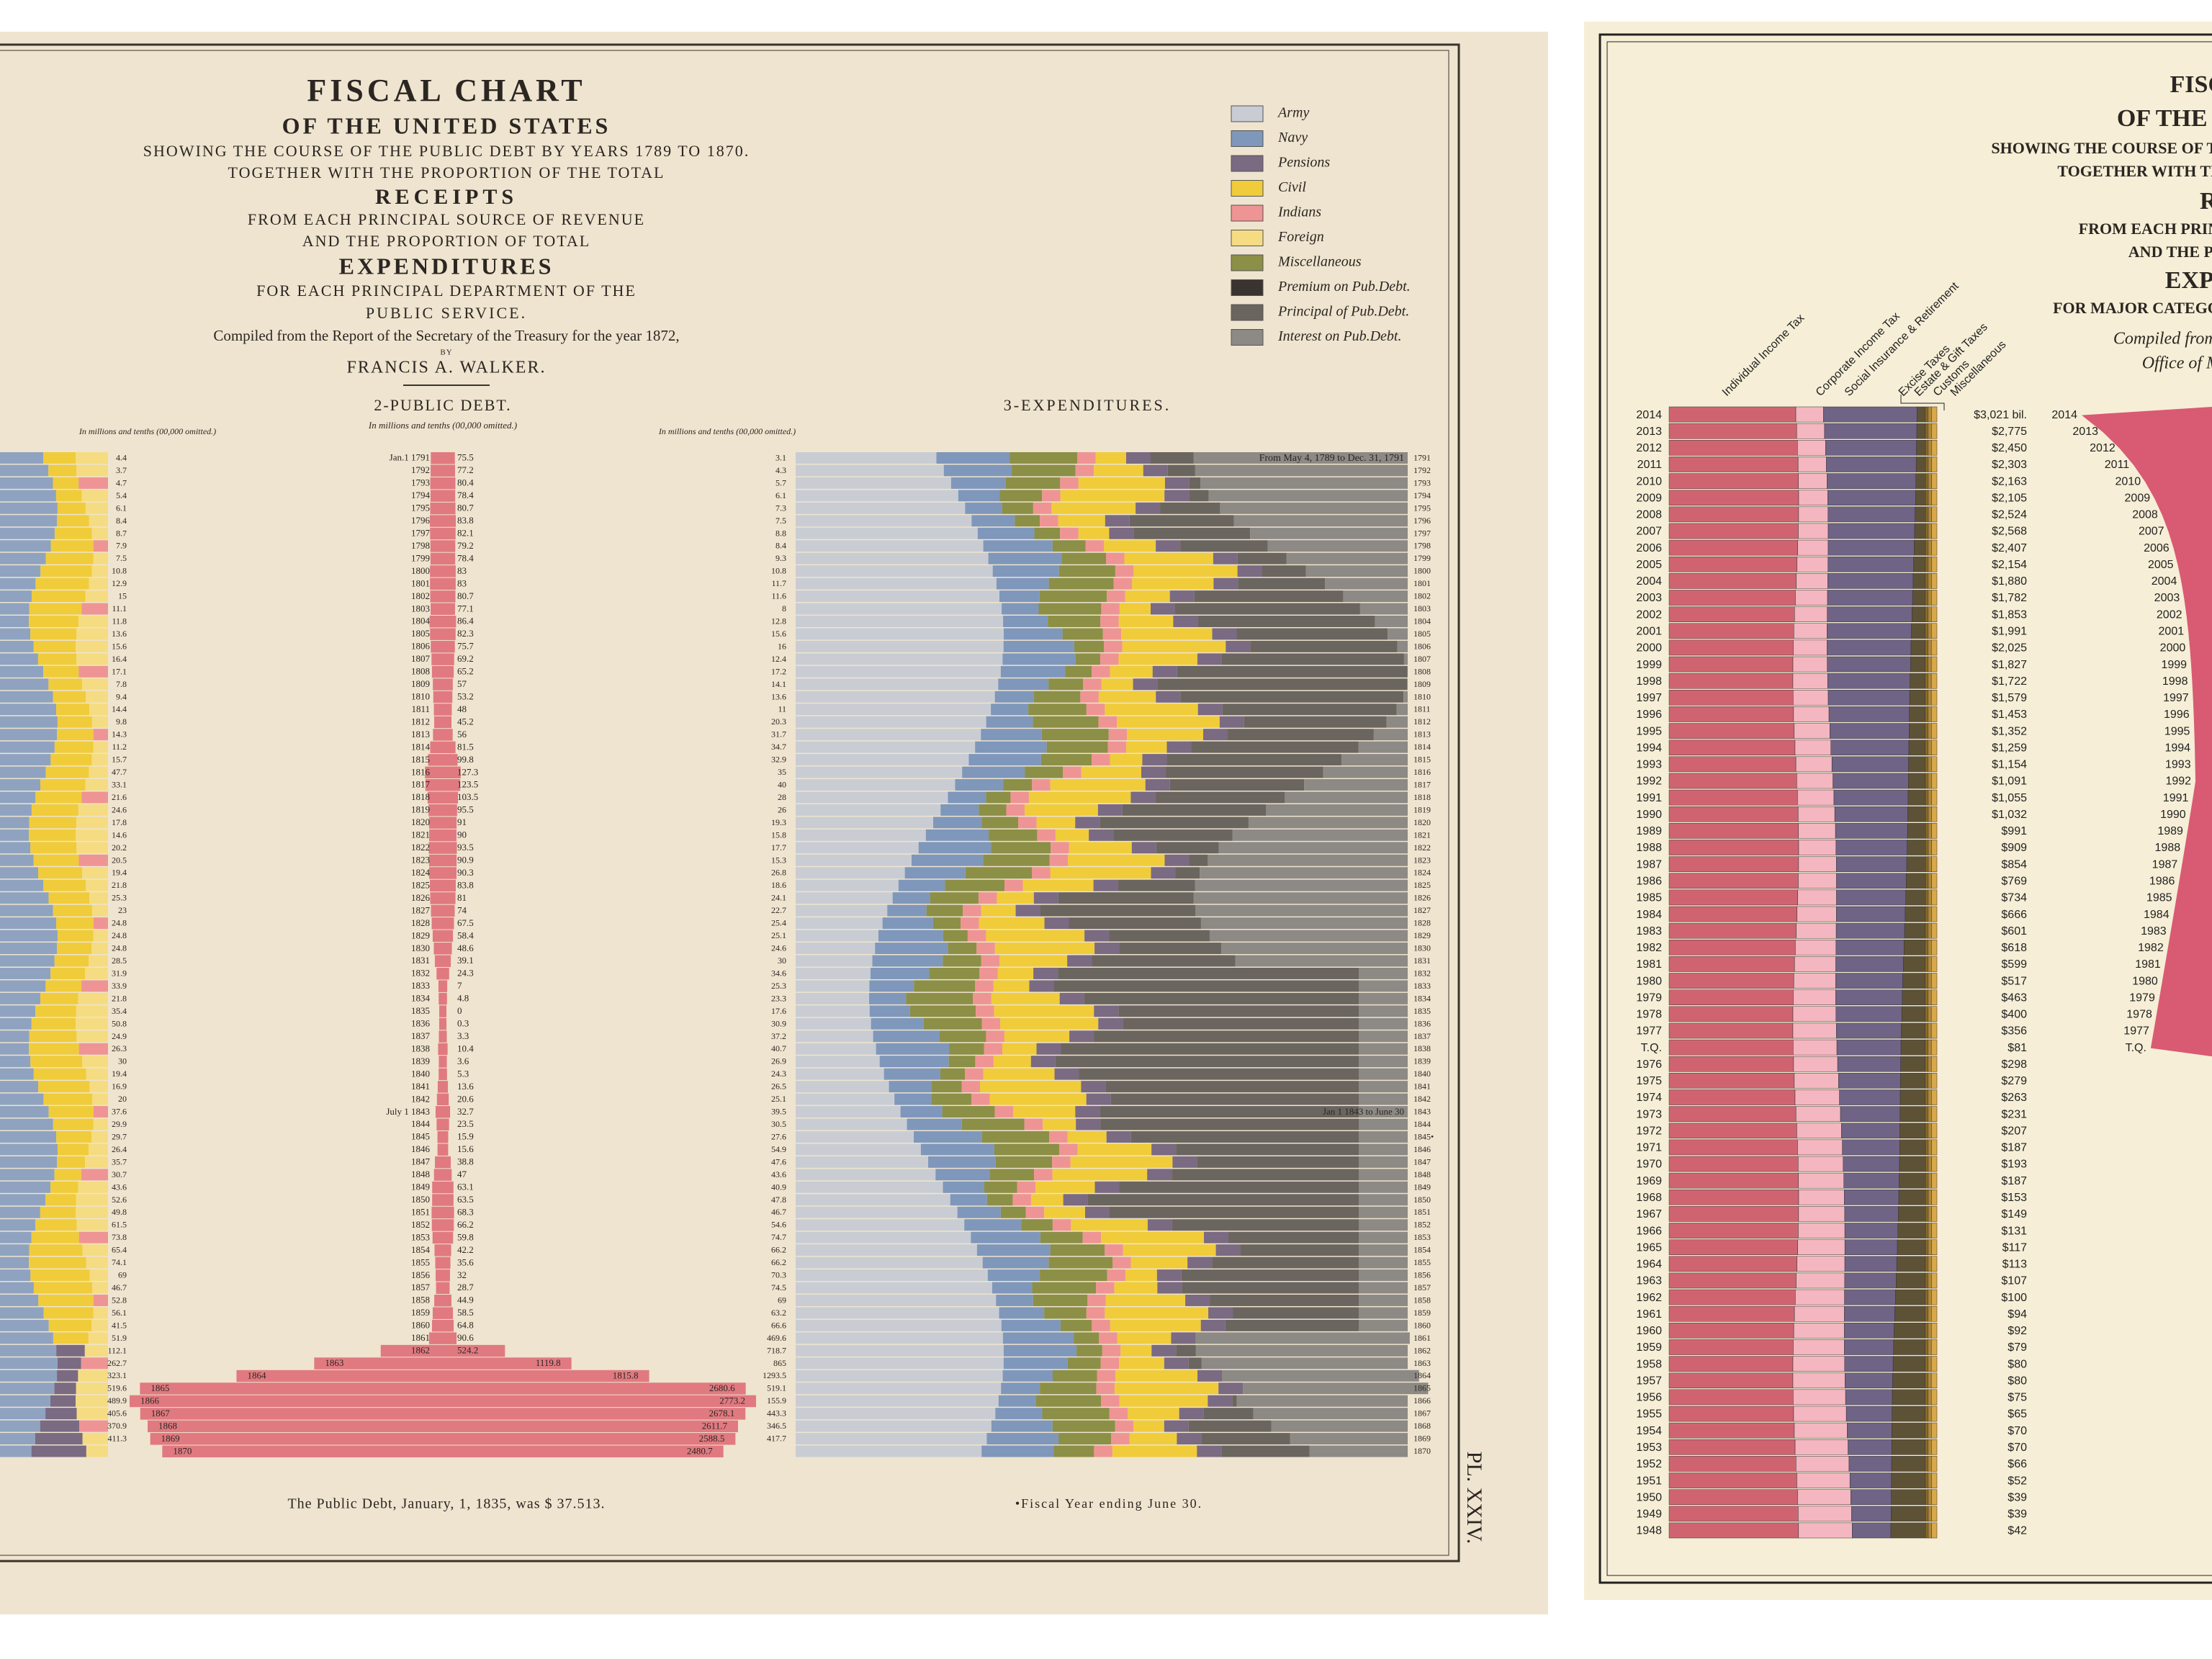 This screenshot has width=2212, height=1659. I want to click on receipt-total: 37.6, so click(119, 1112).